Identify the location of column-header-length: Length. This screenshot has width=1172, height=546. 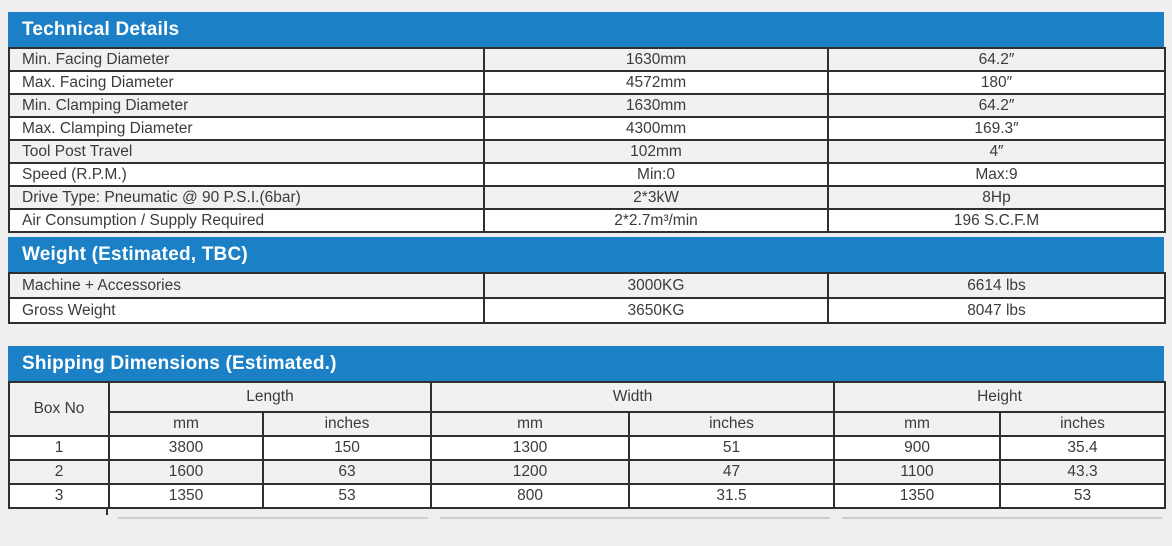
(270, 397).